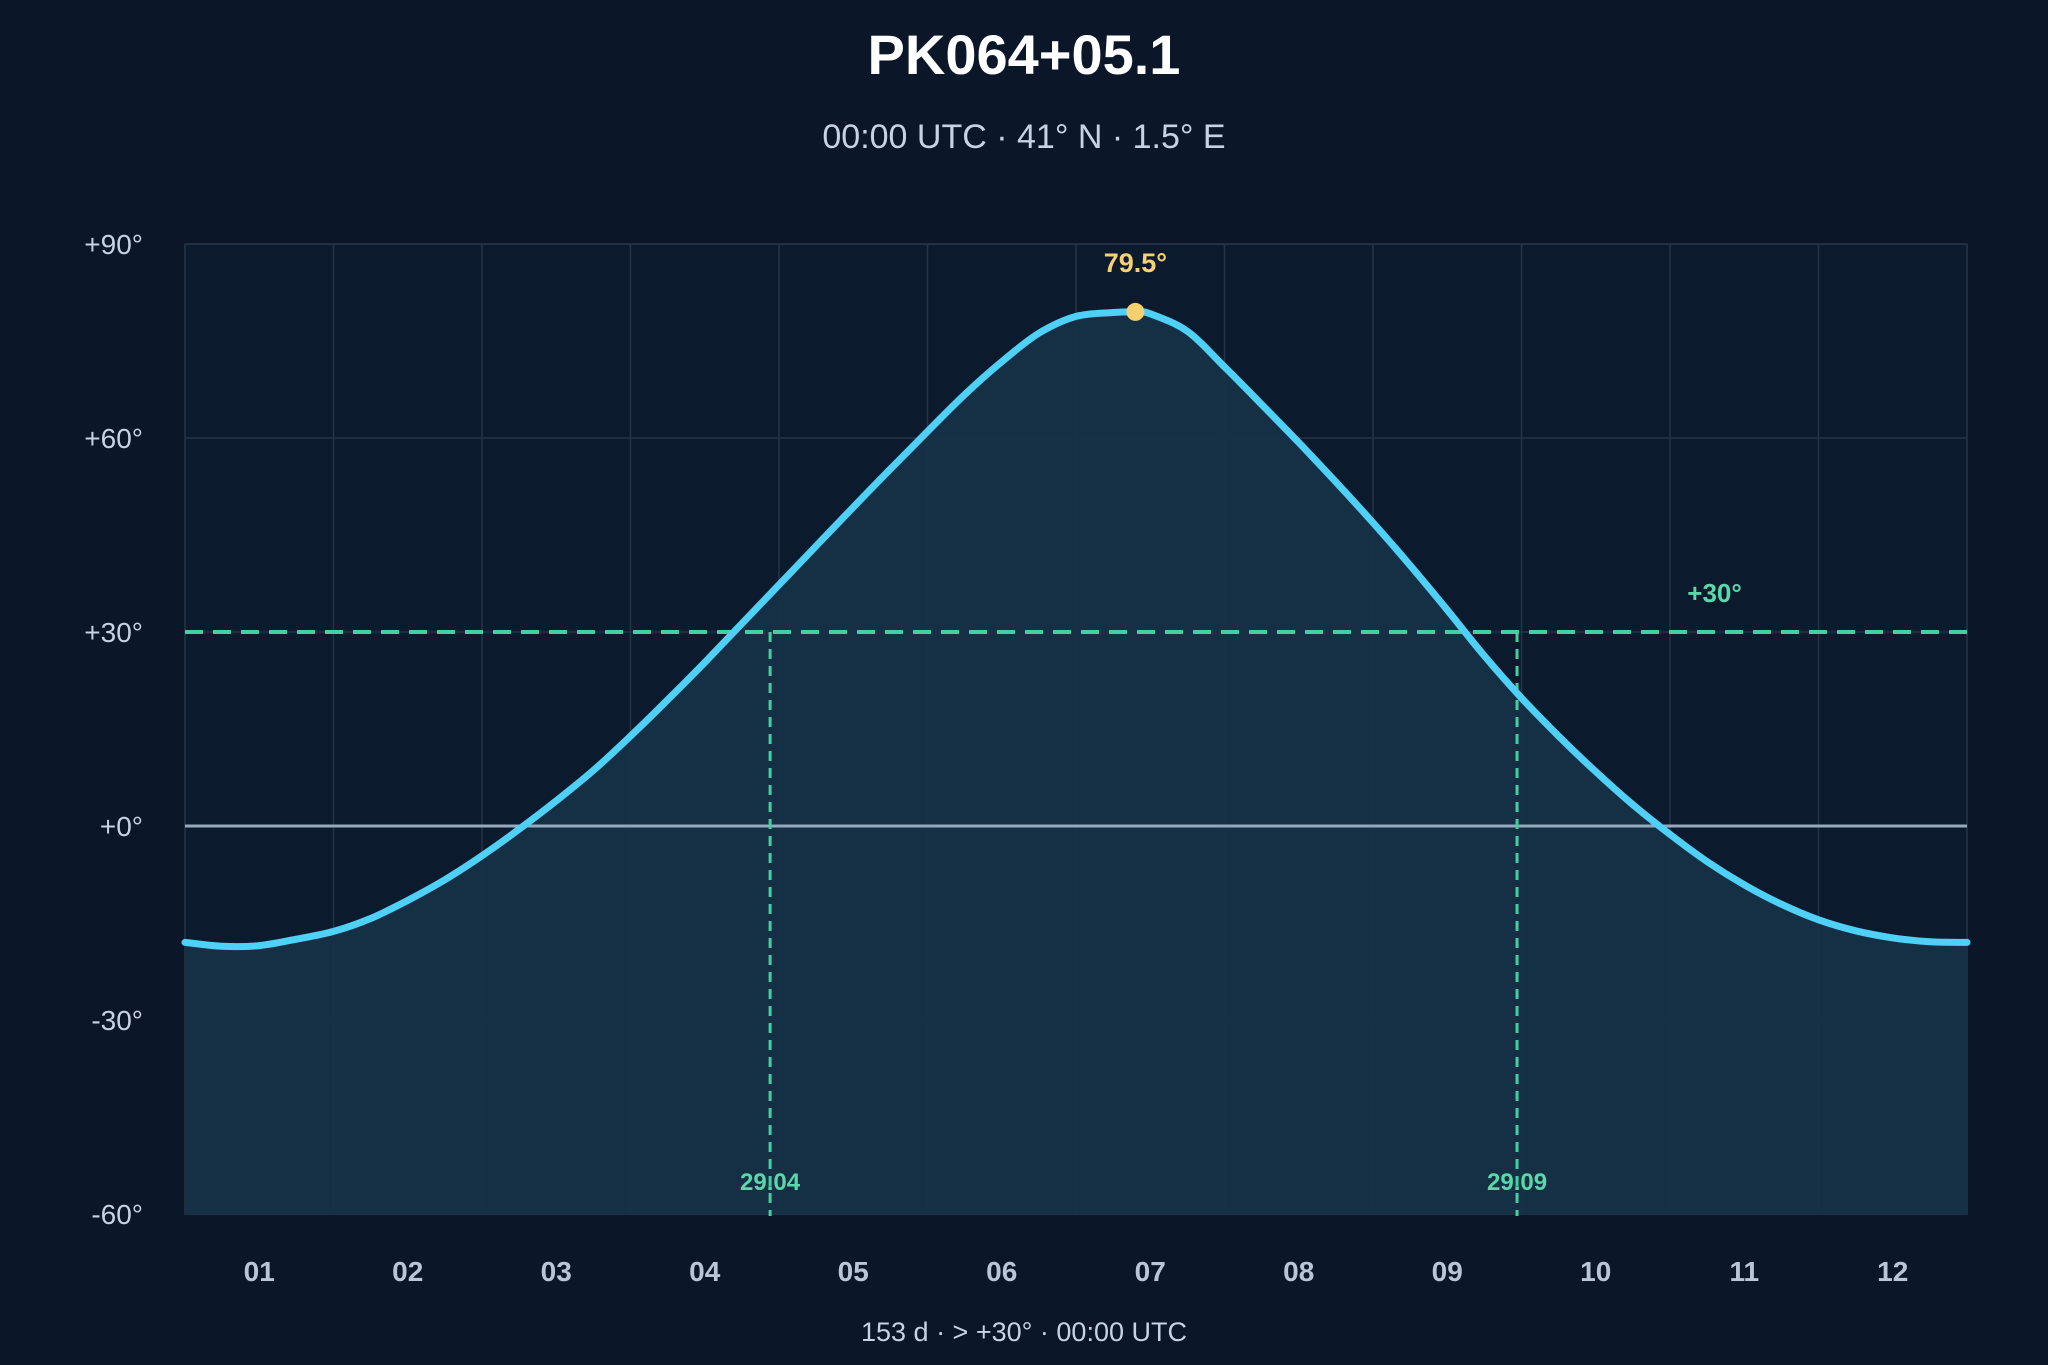  I want to click on y-tick-label: +90°, so click(113, 244).